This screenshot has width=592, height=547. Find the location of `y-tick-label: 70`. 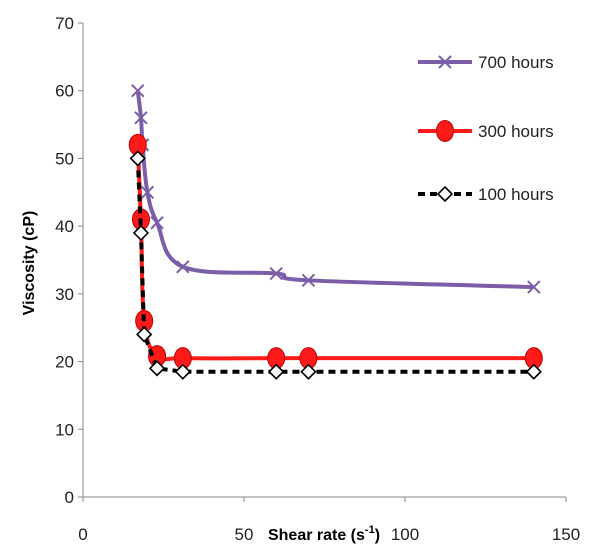

y-tick-label: 70 is located at coordinates (64, 23).